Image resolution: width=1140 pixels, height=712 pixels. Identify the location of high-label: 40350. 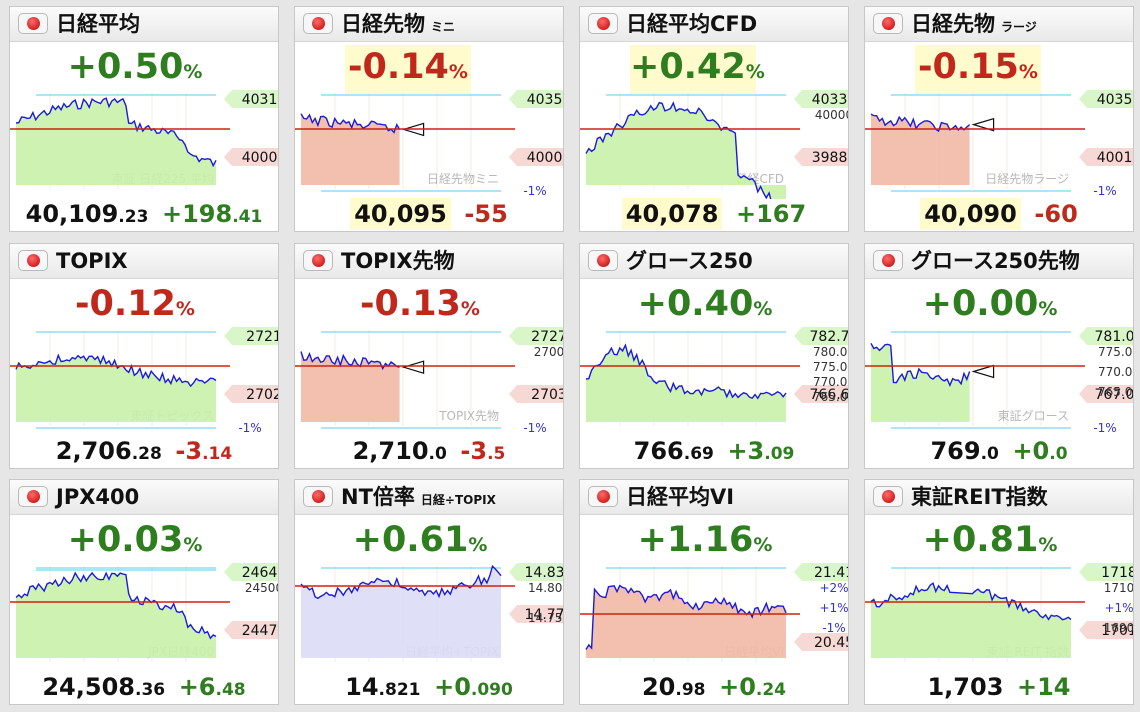
(1115, 100).